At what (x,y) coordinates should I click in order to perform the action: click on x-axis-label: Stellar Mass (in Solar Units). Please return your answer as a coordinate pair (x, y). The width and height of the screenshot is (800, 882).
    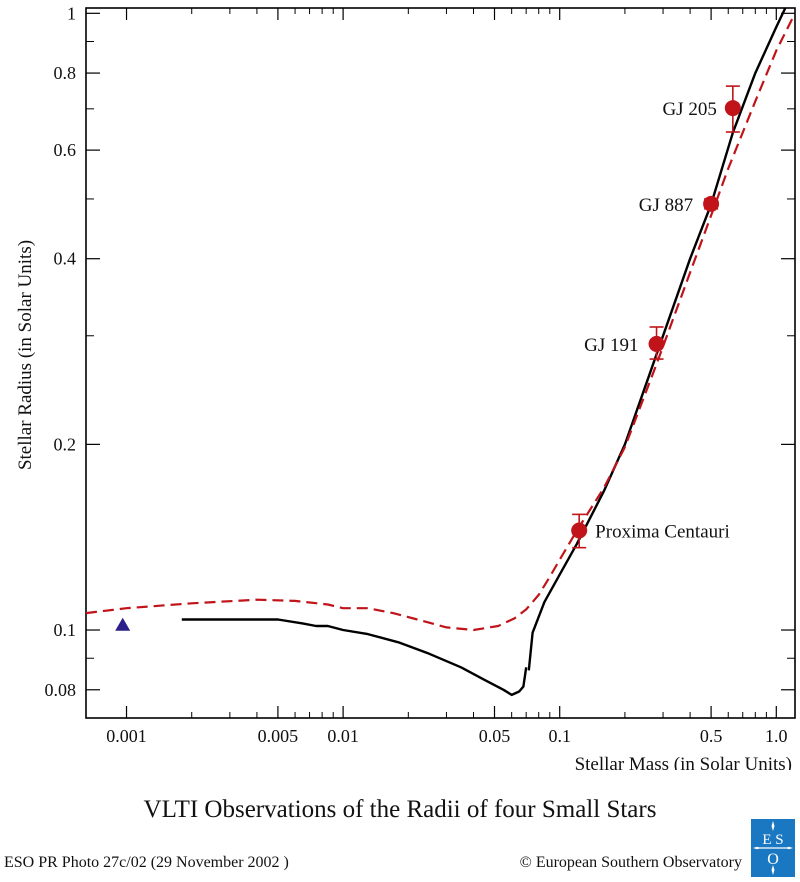
    Looking at the image, I should click on (683, 762).